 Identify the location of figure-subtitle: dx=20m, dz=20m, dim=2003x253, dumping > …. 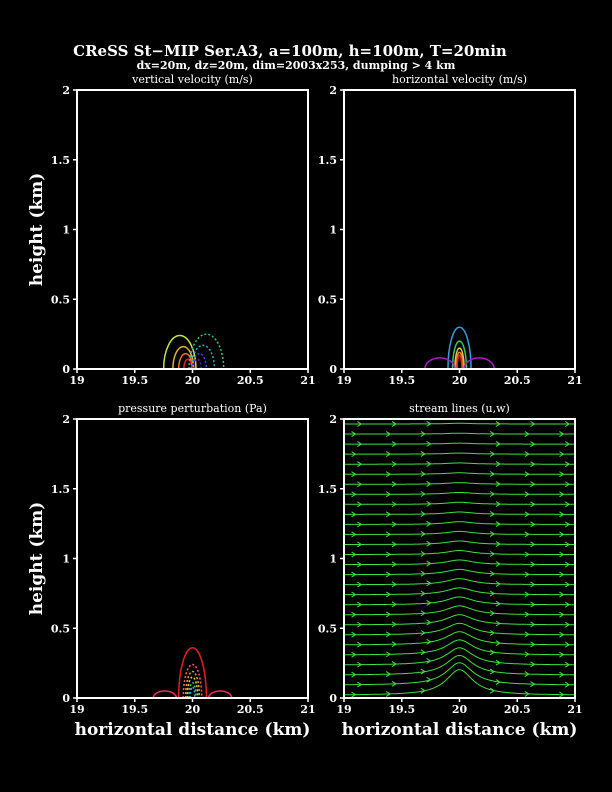
(296, 65).